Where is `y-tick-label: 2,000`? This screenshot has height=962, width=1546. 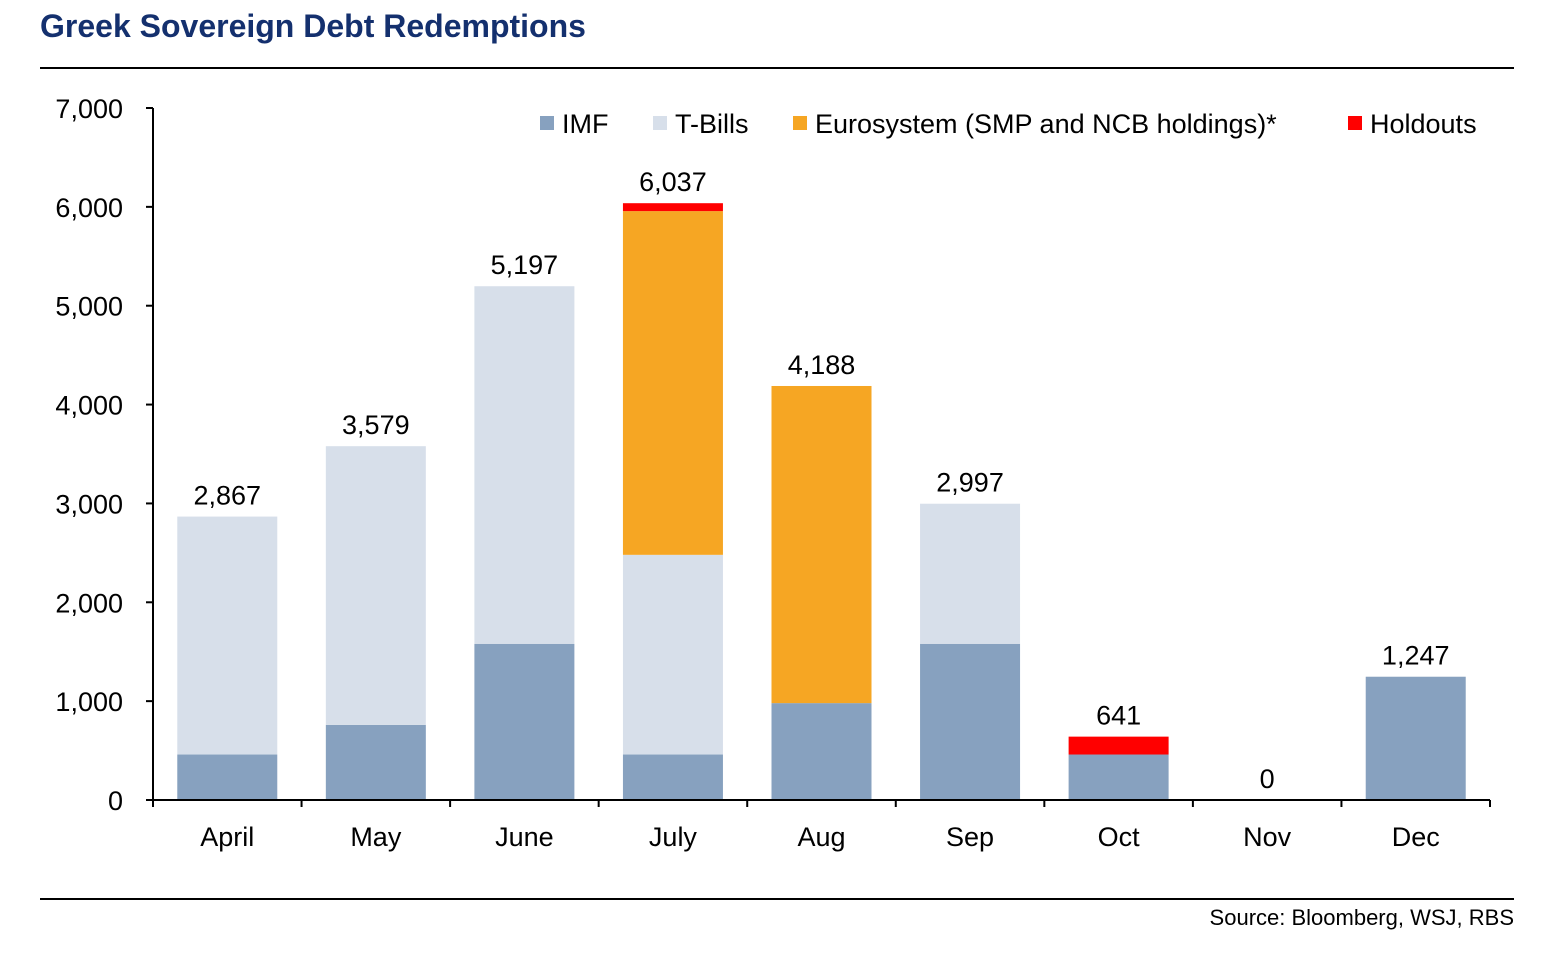
y-tick-label: 2,000 is located at coordinates (89, 603).